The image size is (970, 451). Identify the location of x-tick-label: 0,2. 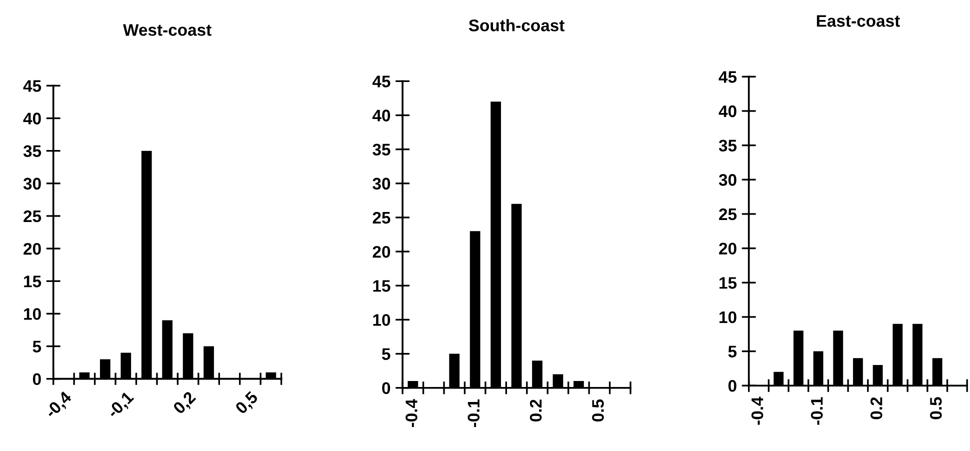
(185, 403).